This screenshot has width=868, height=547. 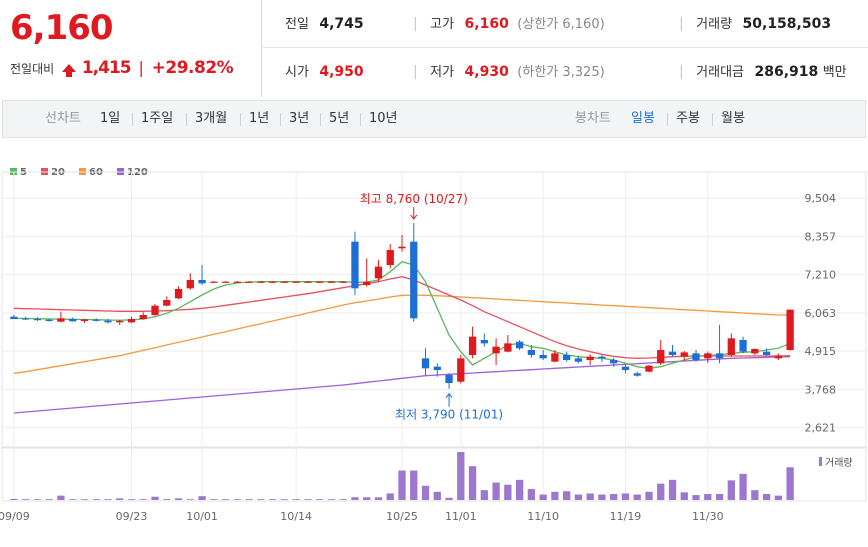 What do you see at coordinates (299, 118) in the screenshot?
I see `period-3y-button: 3년` at bounding box center [299, 118].